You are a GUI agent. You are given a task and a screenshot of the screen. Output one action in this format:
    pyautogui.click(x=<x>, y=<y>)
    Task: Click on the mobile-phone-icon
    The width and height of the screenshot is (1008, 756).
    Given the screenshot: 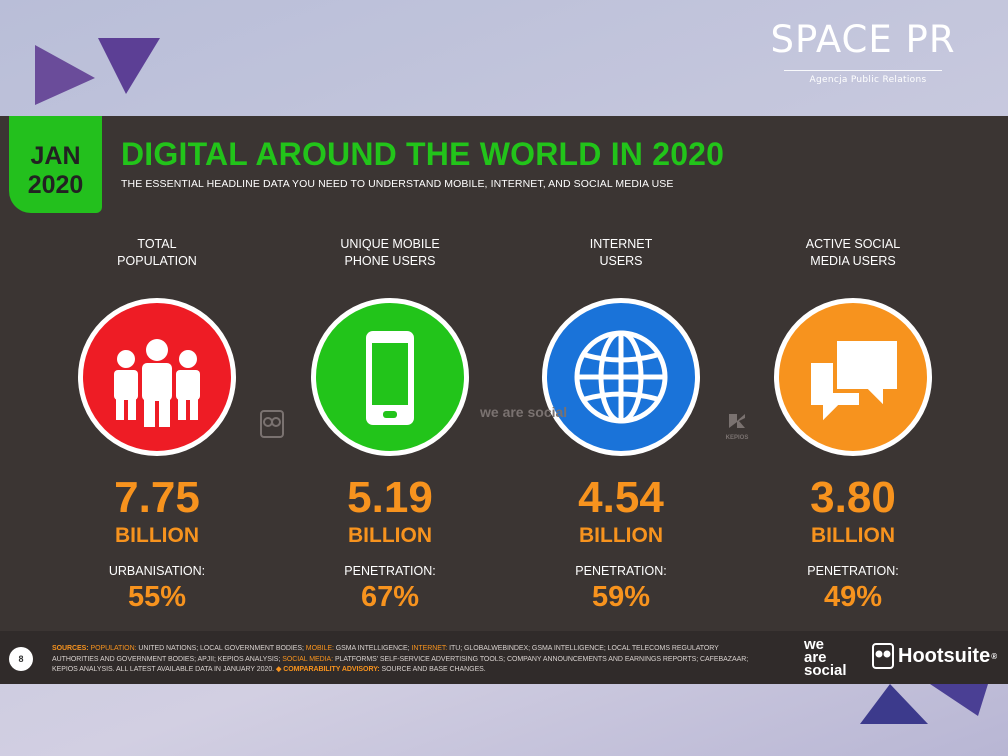 What is the action you would take?
    pyautogui.click(x=390, y=377)
    